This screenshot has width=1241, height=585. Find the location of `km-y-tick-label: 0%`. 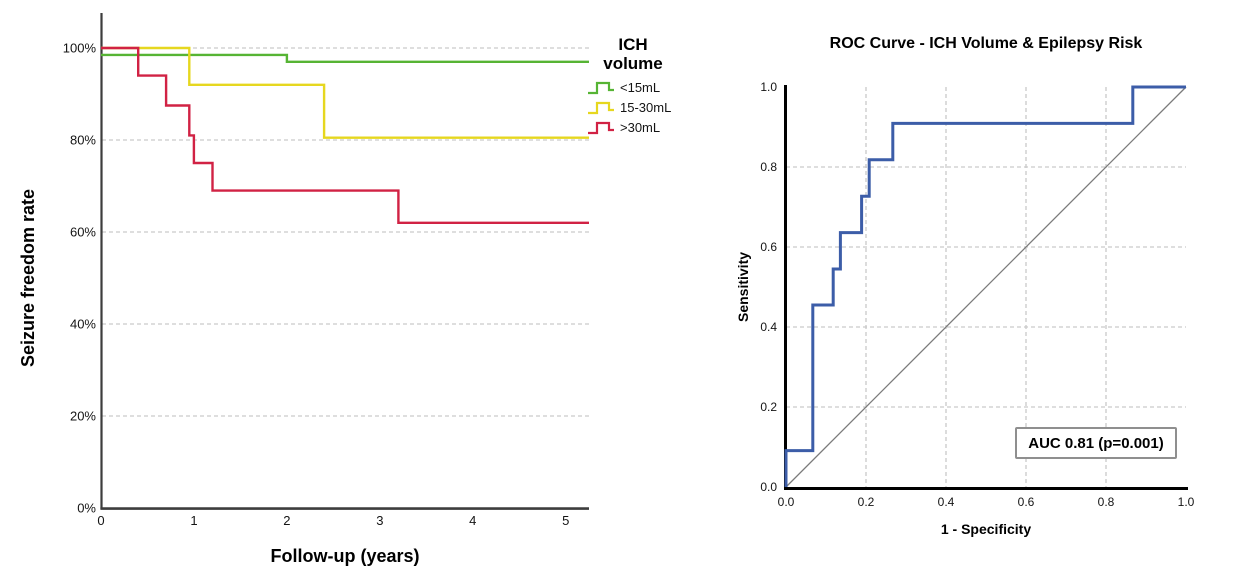

km-y-tick-label: 0% is located at coordinates (86, 508).